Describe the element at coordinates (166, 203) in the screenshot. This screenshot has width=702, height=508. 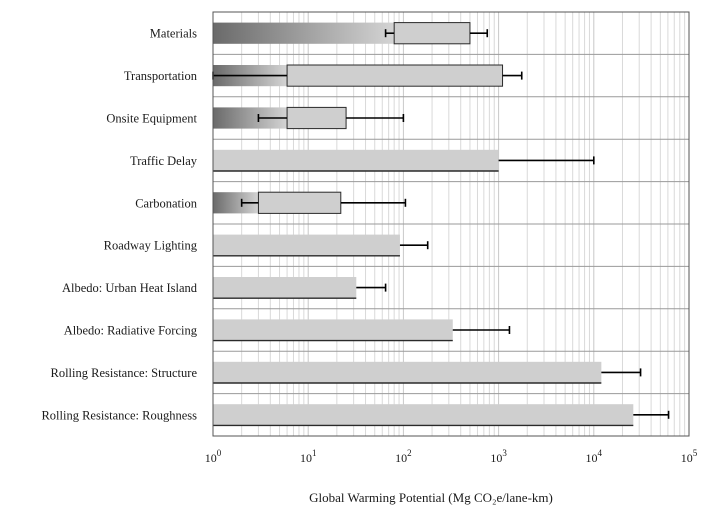
I see `category-label: Carbonation` at that location.